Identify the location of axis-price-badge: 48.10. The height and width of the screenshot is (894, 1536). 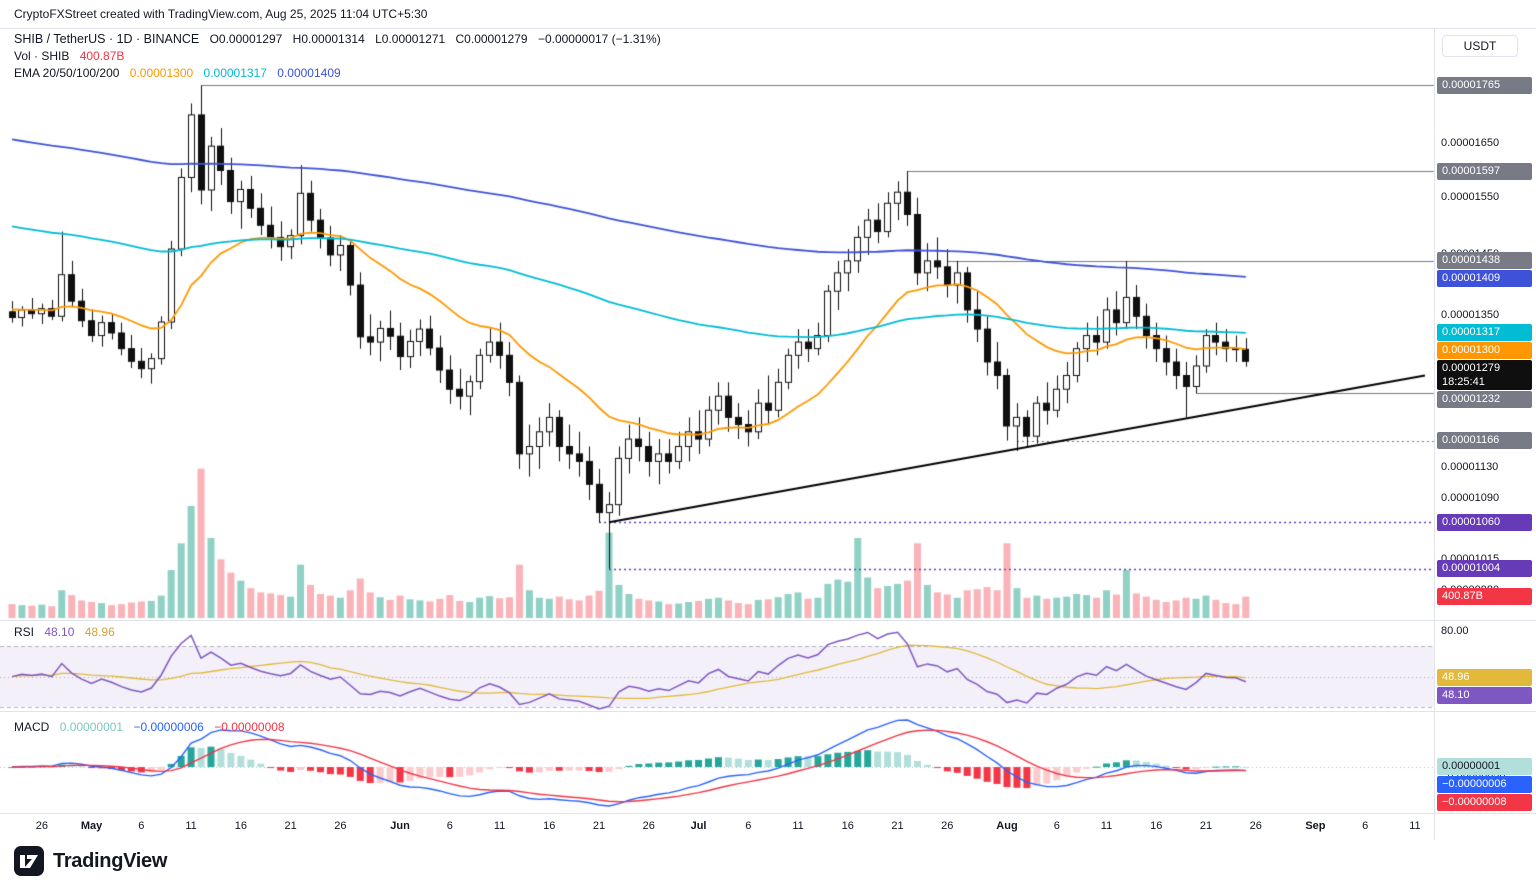
(1484, 696).